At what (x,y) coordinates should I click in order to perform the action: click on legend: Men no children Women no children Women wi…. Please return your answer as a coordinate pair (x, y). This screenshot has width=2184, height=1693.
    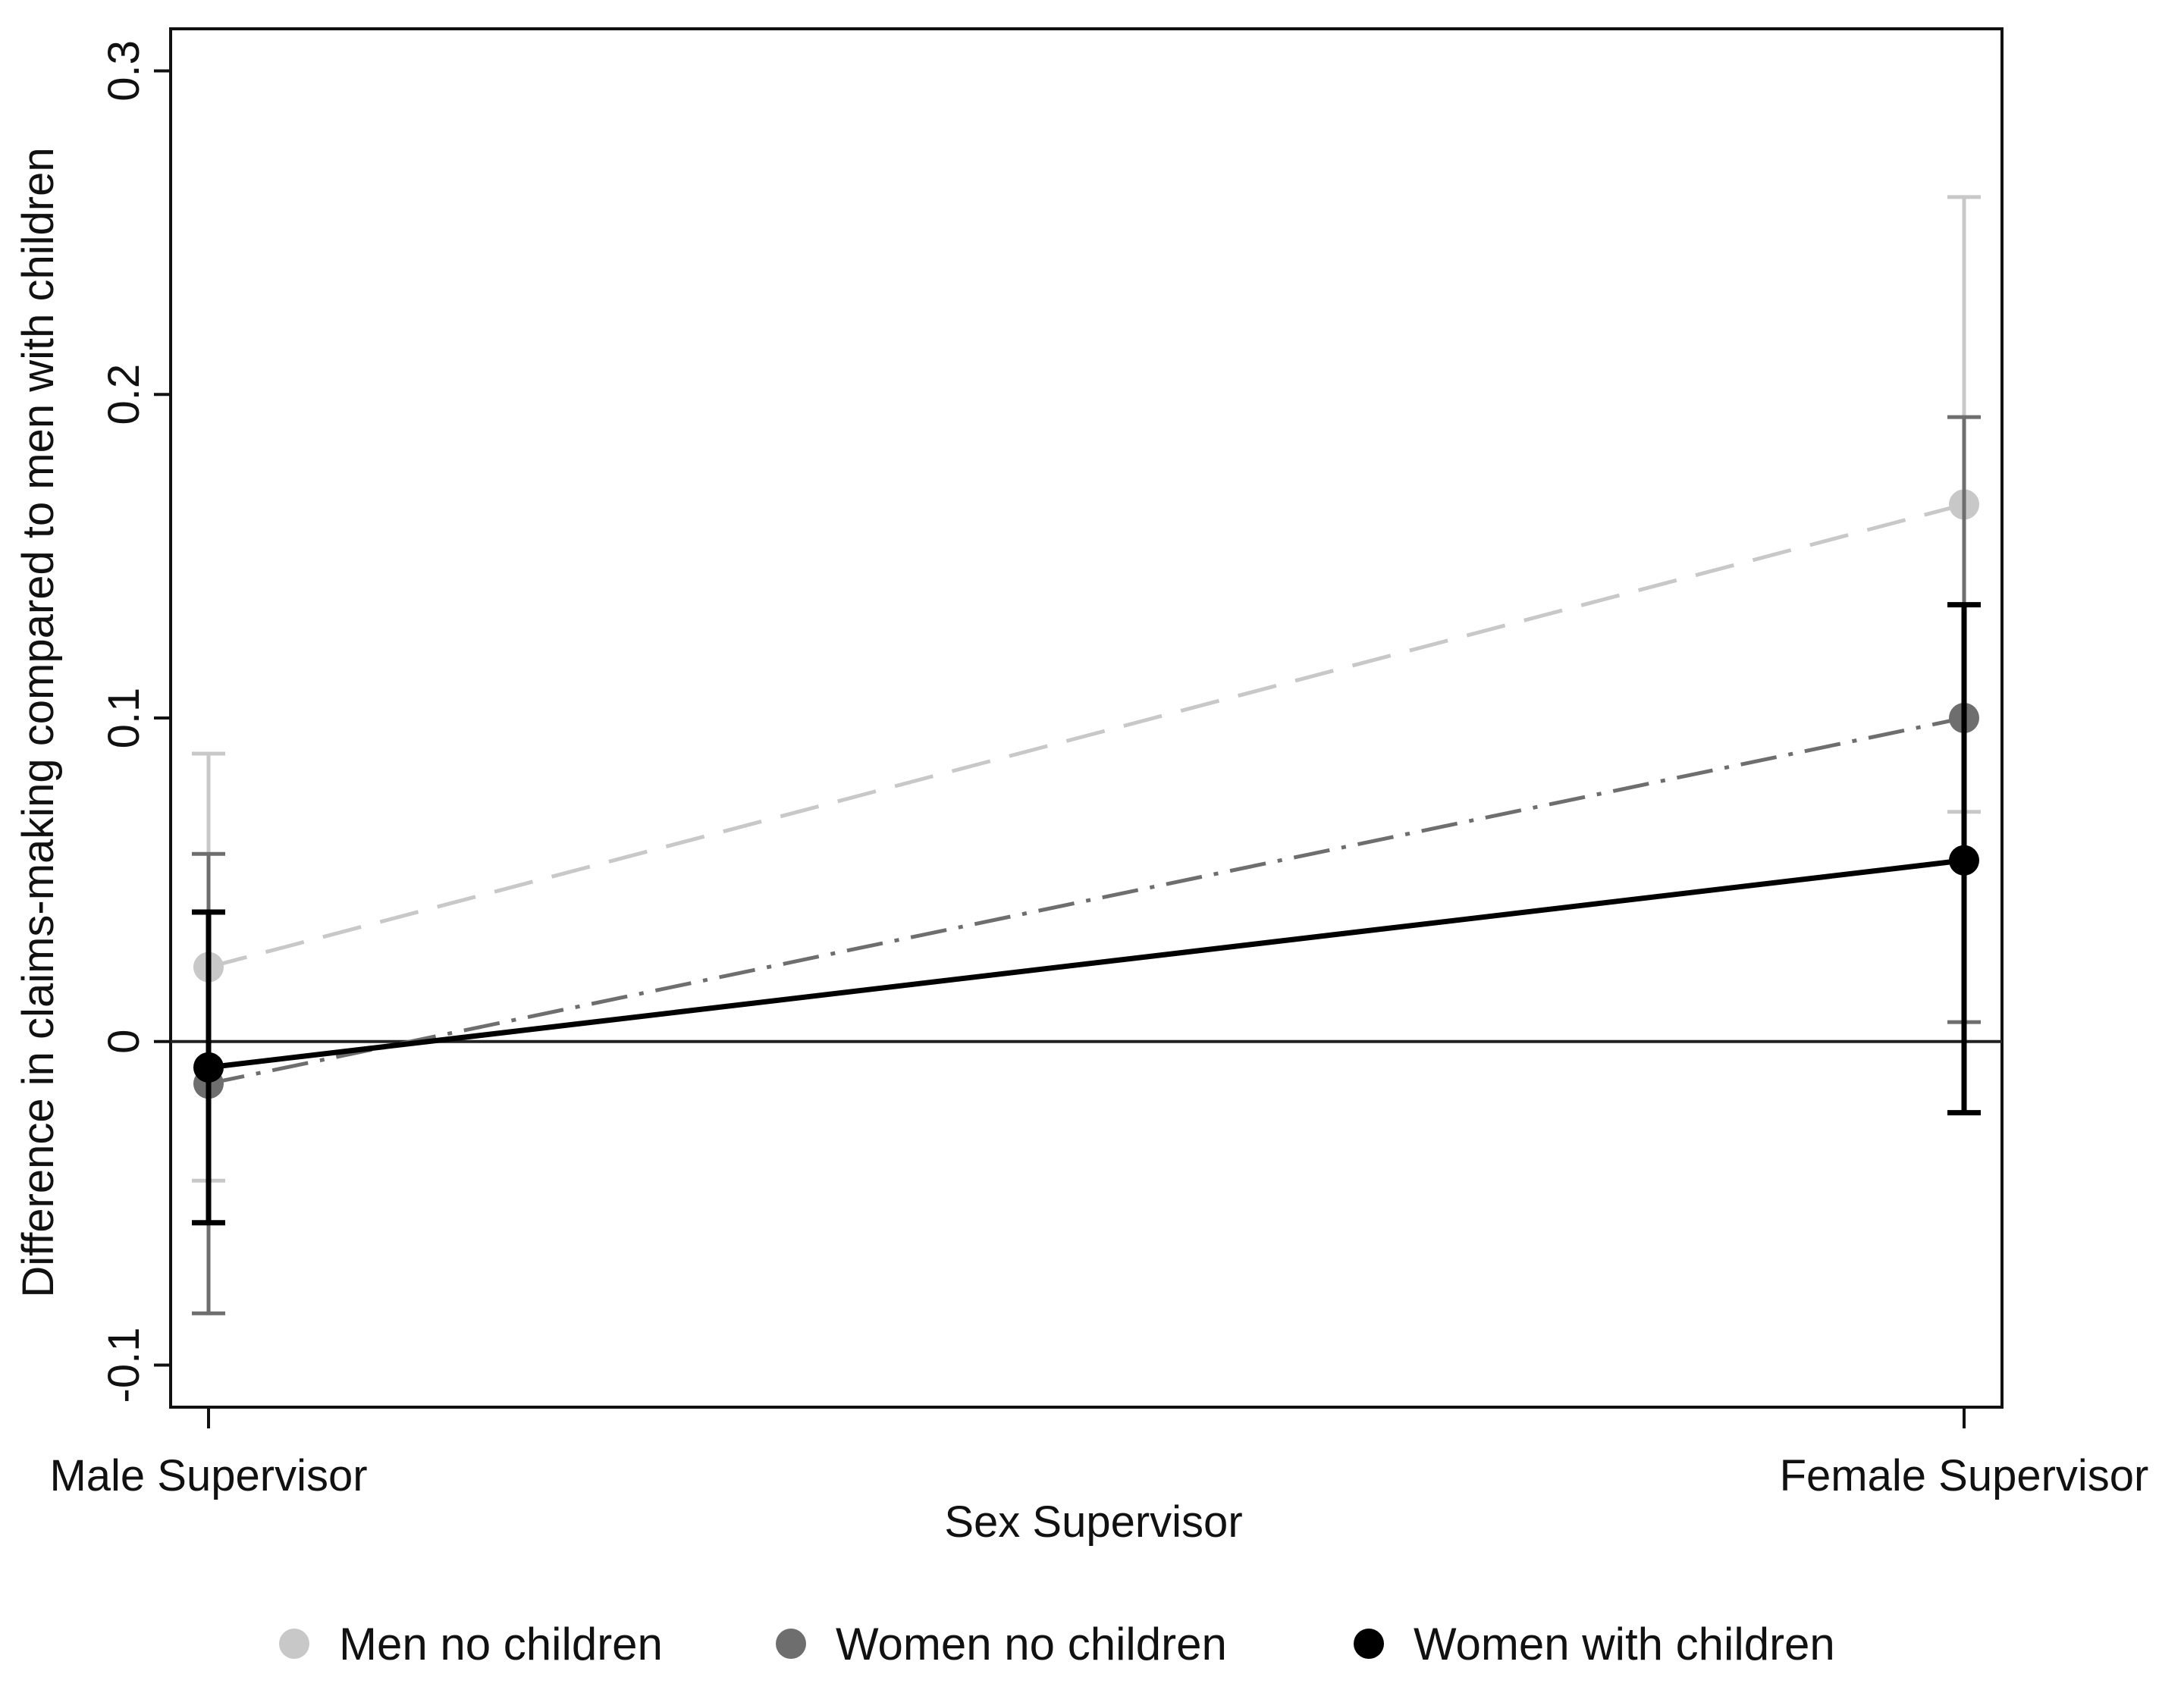
    Looking at the image, I should click on (1057, 1644).